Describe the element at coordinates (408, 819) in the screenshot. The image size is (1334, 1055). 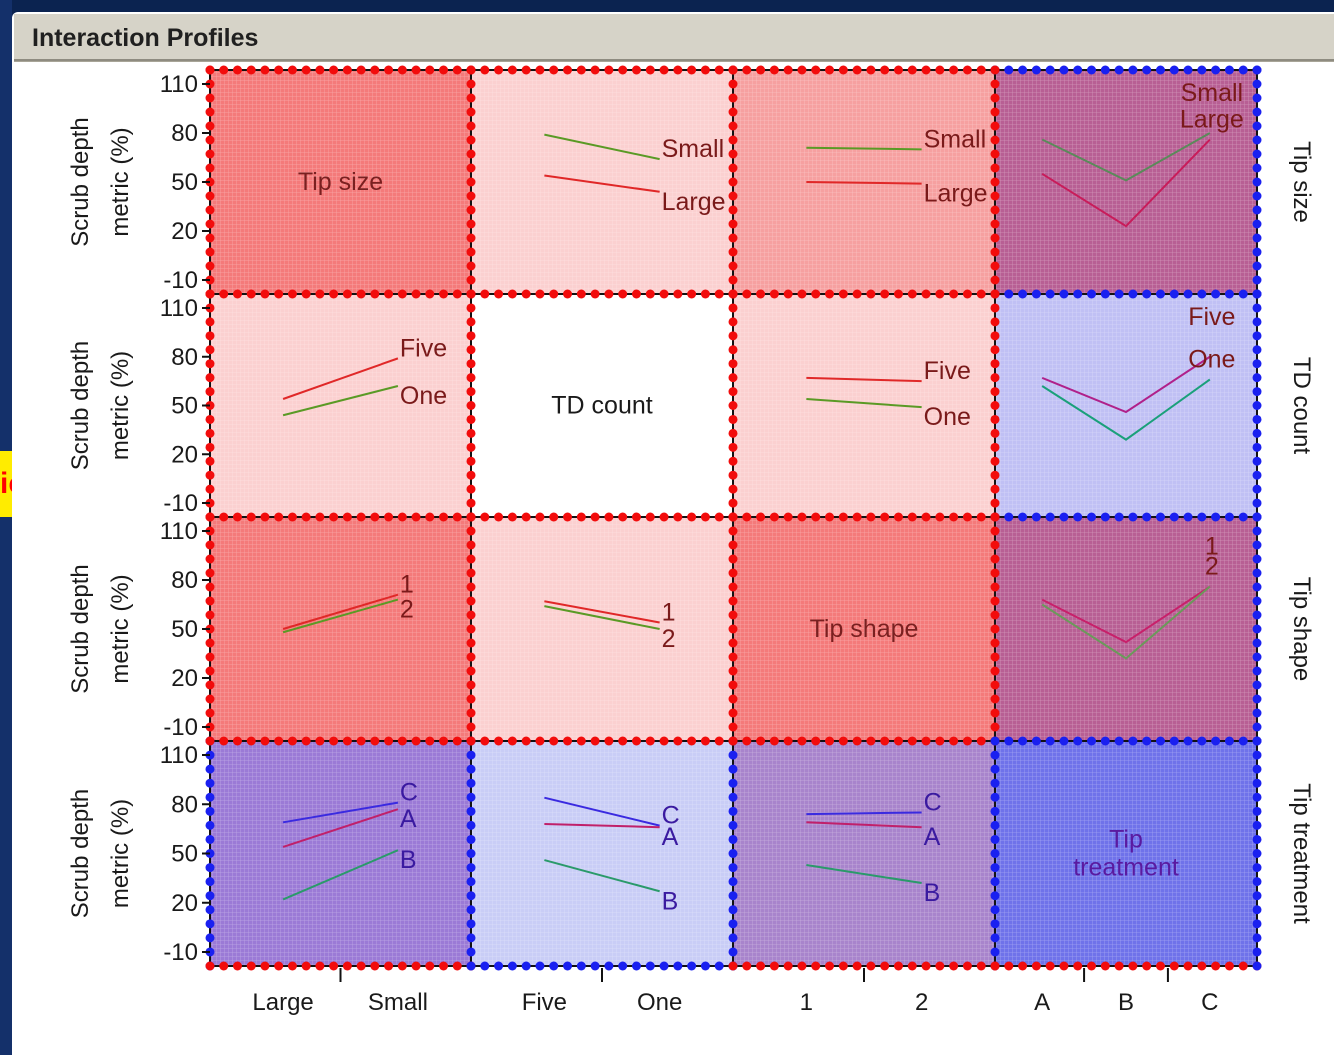
I see `trace-label-r3c0-A: A` at that location.